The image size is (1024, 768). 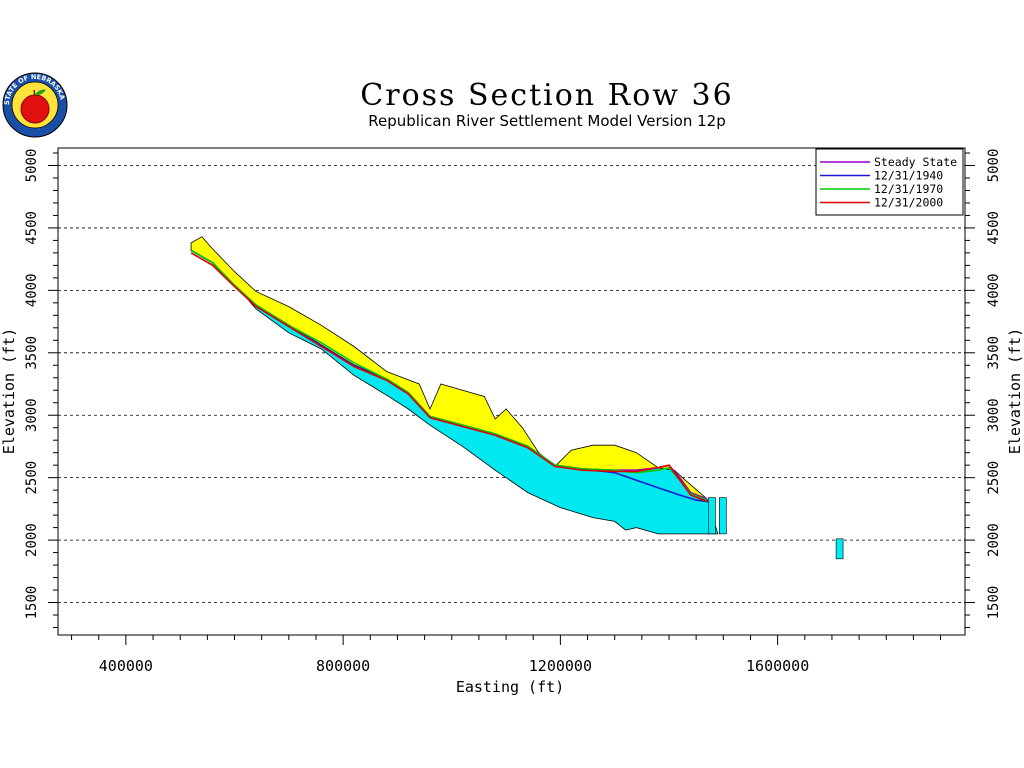 I want to click on y-tick-label-right-5000: 5000, so click(x=994, y=166).